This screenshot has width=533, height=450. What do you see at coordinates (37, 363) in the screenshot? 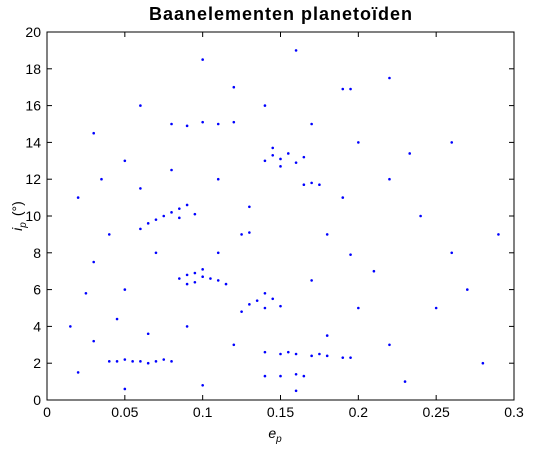
I see `y-tick-label: 2` at bounding box center [37, 363].